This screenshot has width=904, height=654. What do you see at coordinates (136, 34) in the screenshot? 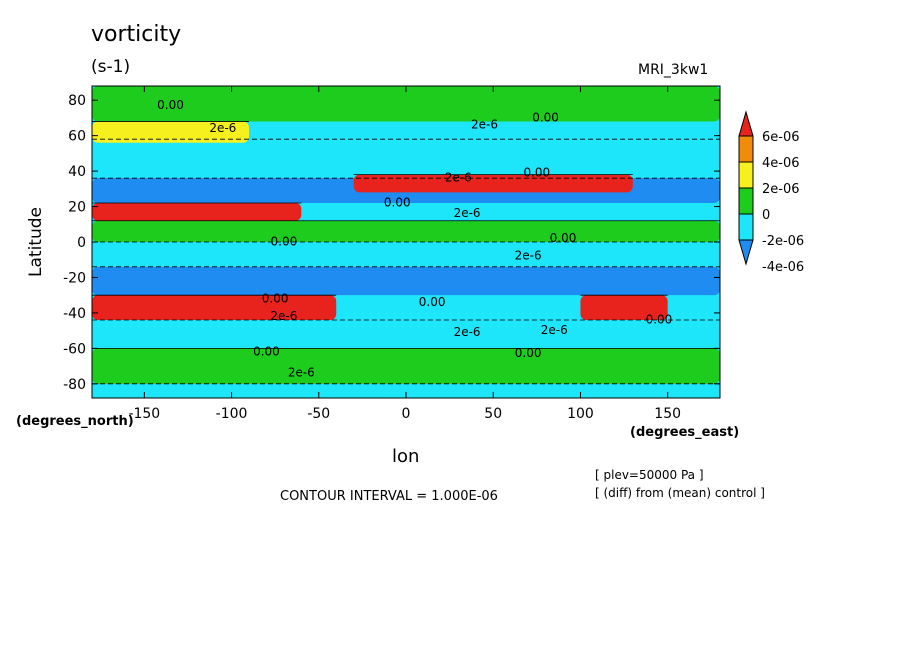
I see `chart-title: vorticity` at bounding box center [136, 34].